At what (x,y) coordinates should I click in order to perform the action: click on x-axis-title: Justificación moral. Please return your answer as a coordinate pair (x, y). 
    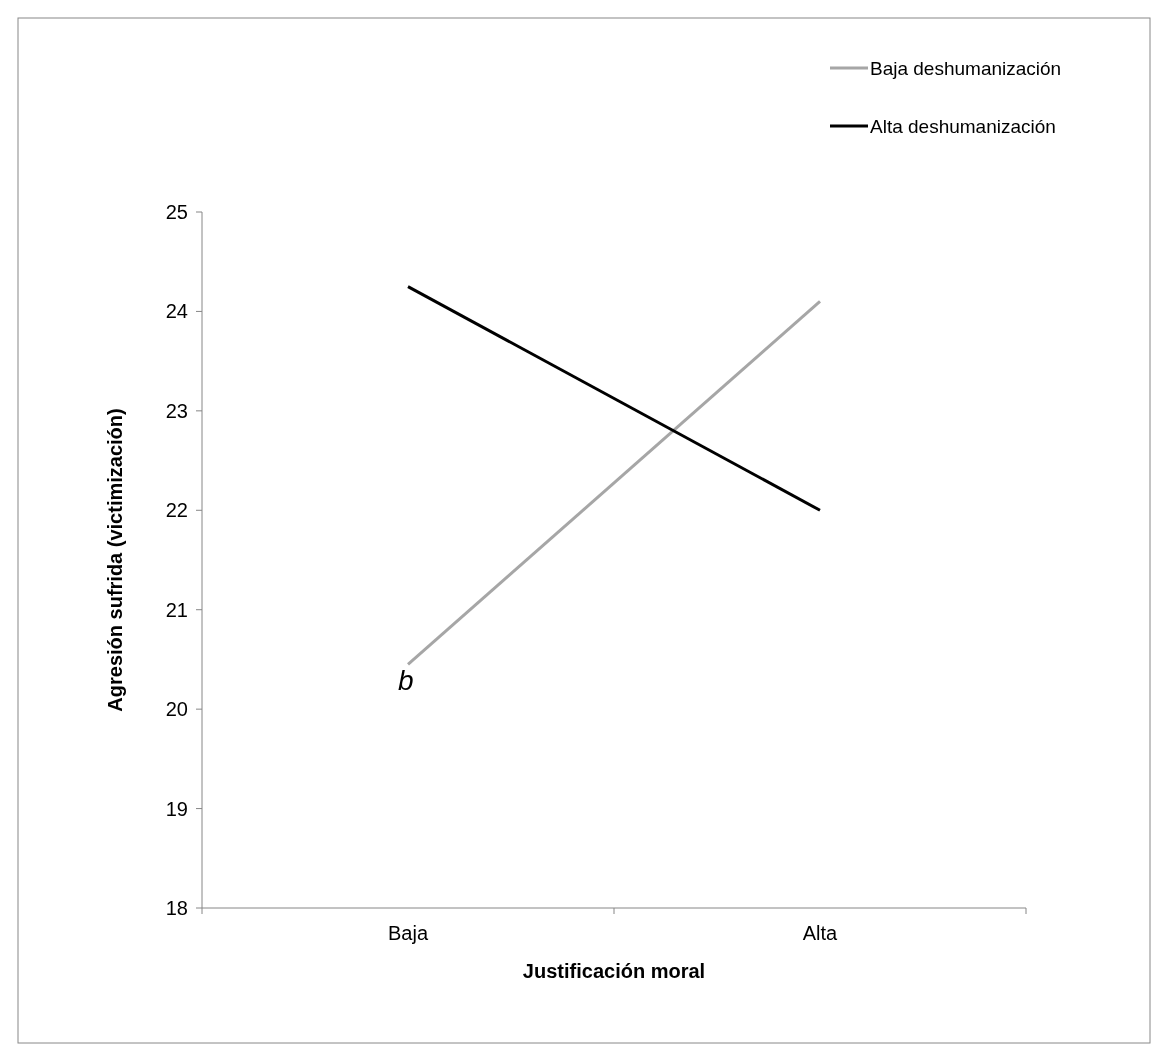
    Looking at the image, I should click on (614, 971).